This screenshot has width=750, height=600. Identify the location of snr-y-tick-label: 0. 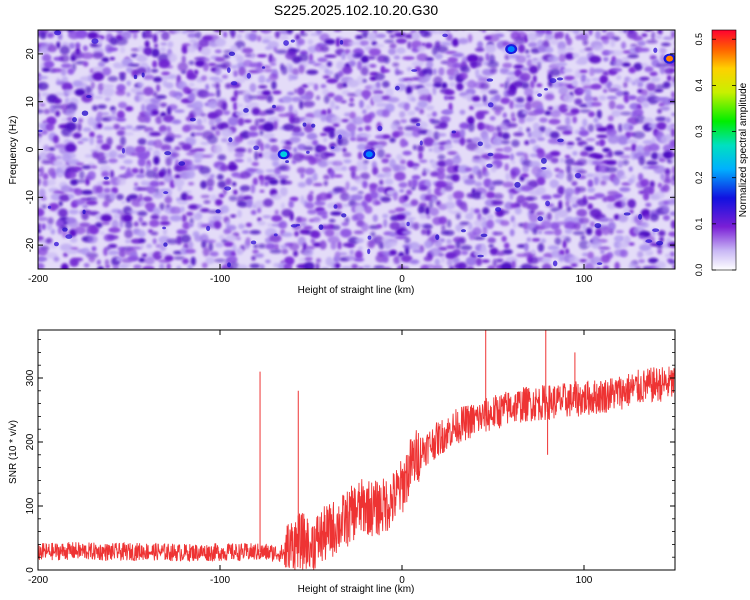
(30, 570).